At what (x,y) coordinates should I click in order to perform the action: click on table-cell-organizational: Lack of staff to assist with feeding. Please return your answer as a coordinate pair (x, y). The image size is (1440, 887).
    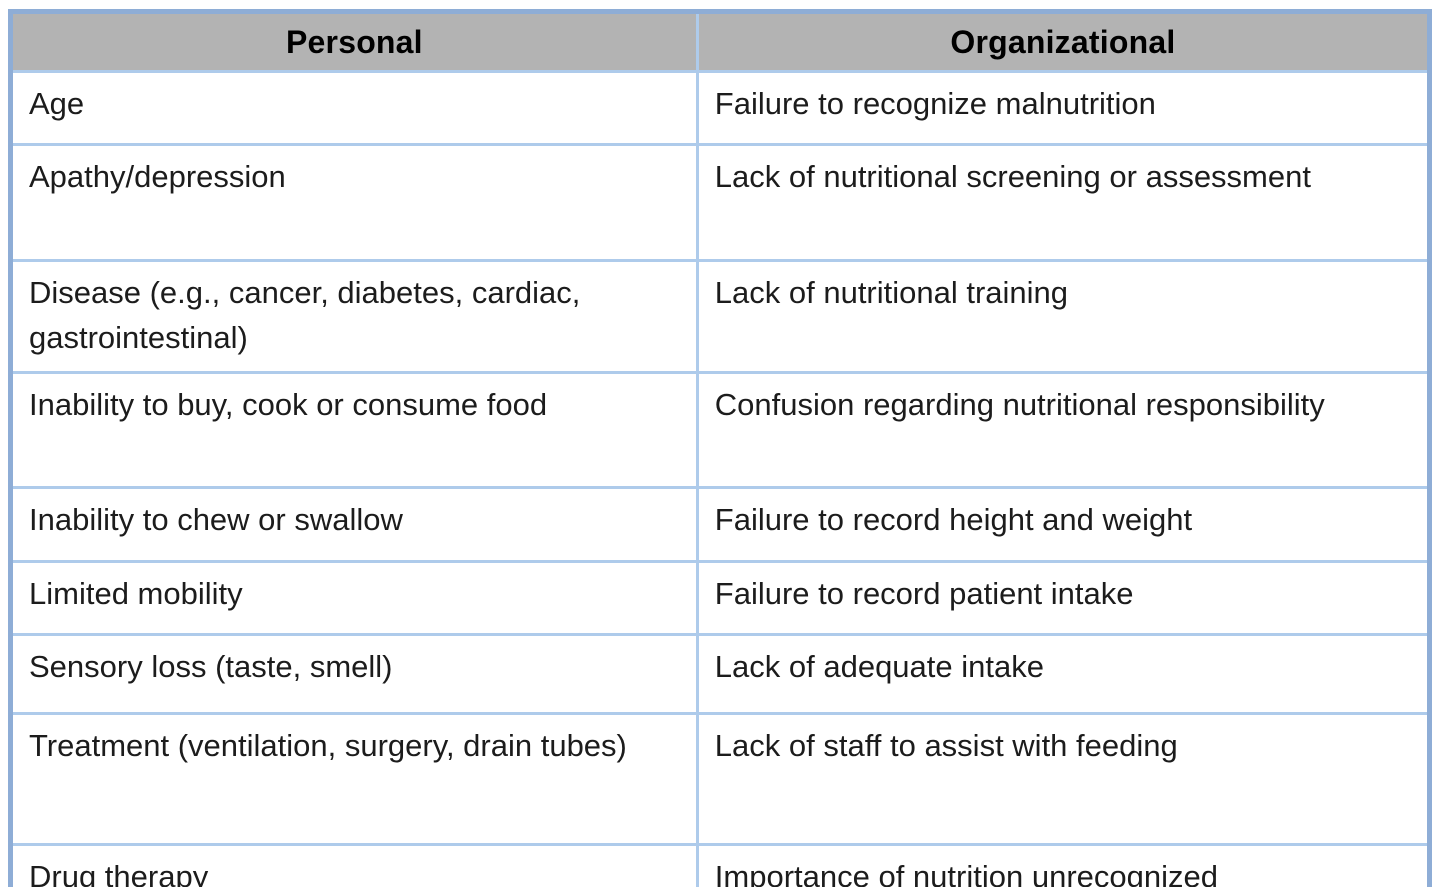
    Looking at the image, I should click on (1063, 779).